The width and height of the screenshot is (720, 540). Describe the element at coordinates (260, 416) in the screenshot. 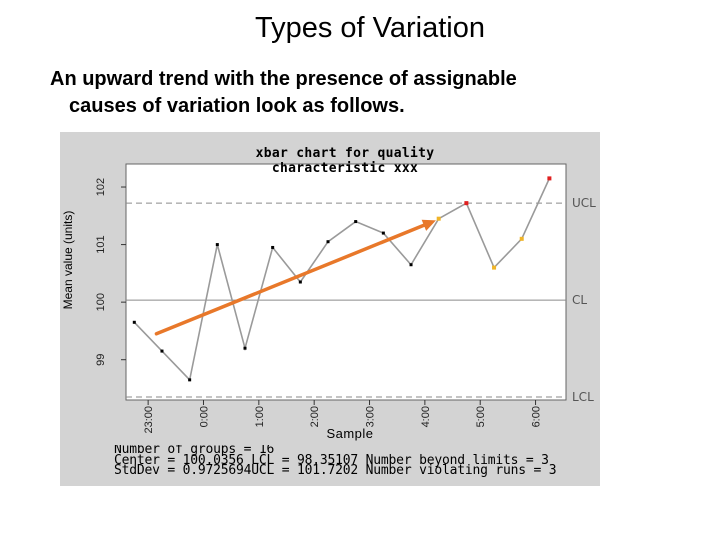

I see `x-tick-label: 1:00` at that location.